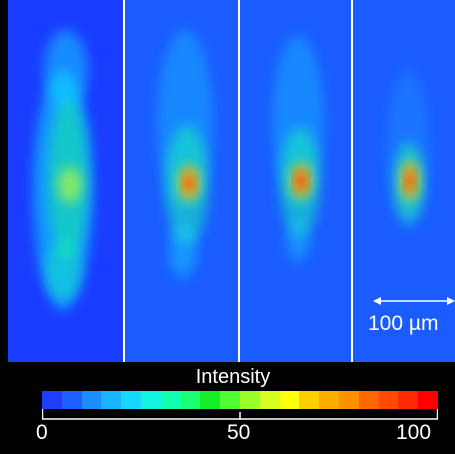  I want to click on colorbar-ticks, so click(240, 414).